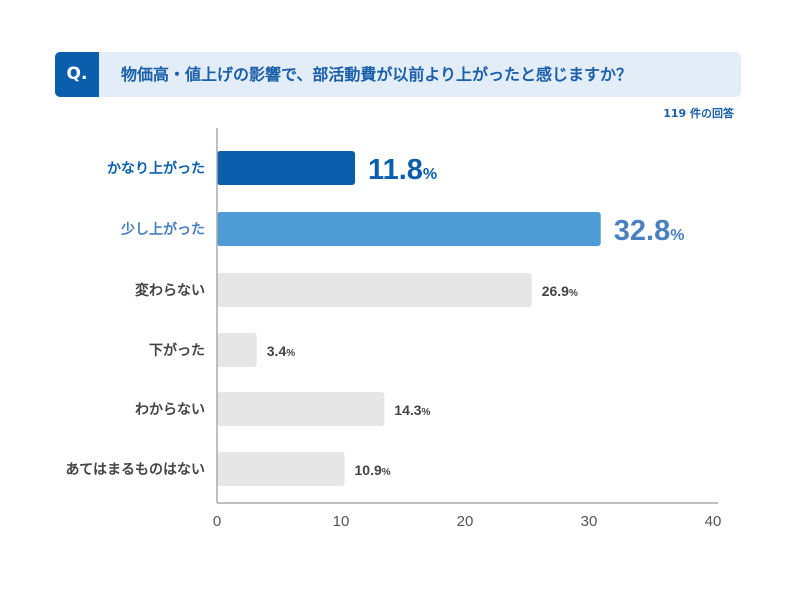 The width and height of the screenshot is (800, 614). What do you see at coordinates (560, 291) in the screenshot?
I see `value-label: 26.9%` at bounding box center [560, 291].